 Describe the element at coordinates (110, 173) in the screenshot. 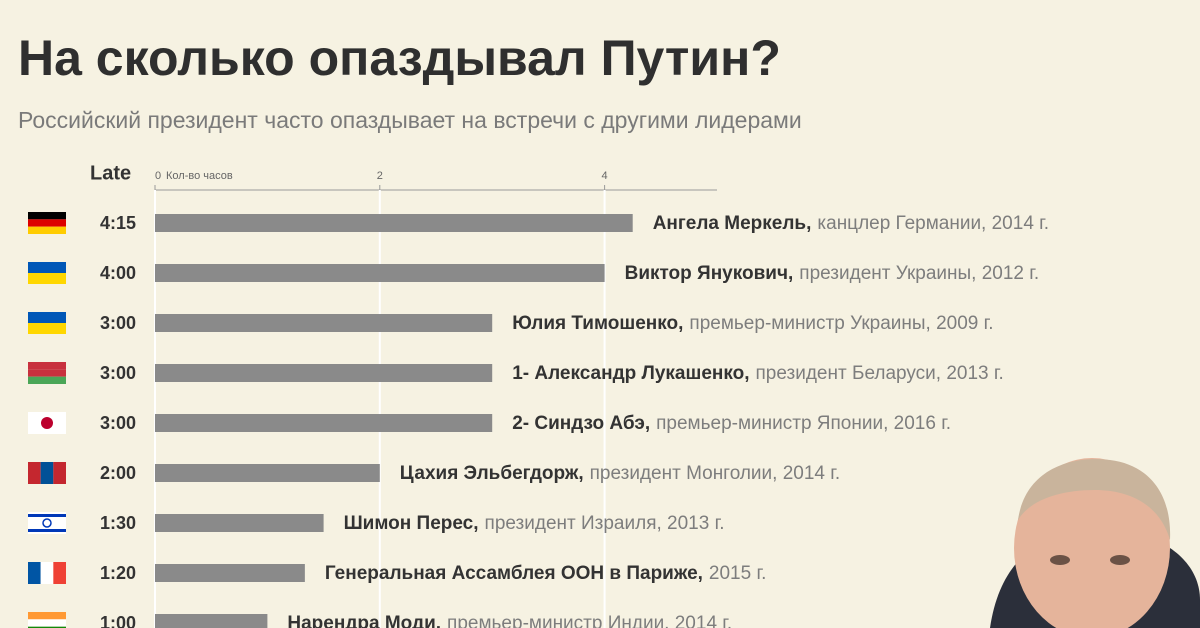

I see `column-header: Late` at that location.